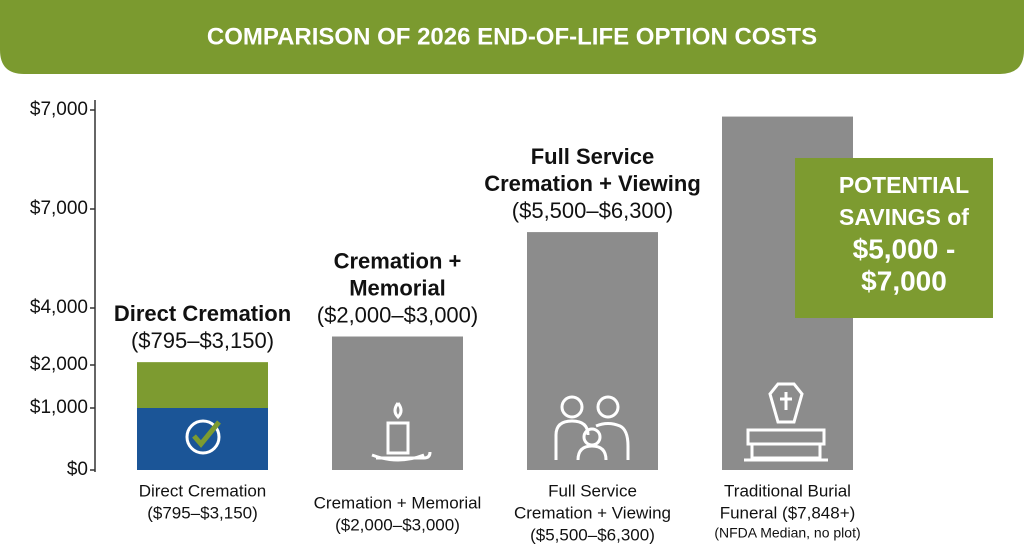  Describe the element at coordinates (398, 438) in the screenshot. I see `candle-icon` at that location.